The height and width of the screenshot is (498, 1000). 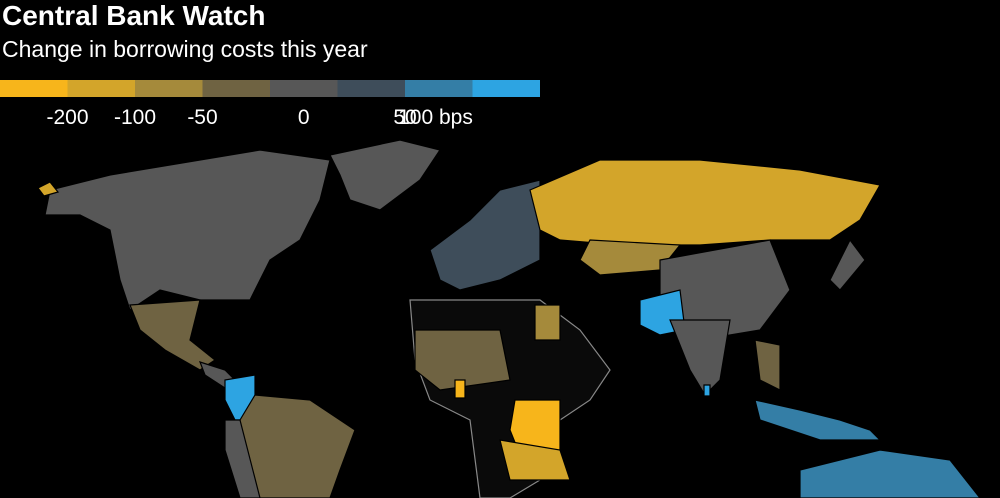 What do you see at coordinates (818, 420) in the screenshot?
I see `indonesia` at bounding box center [818, 420].